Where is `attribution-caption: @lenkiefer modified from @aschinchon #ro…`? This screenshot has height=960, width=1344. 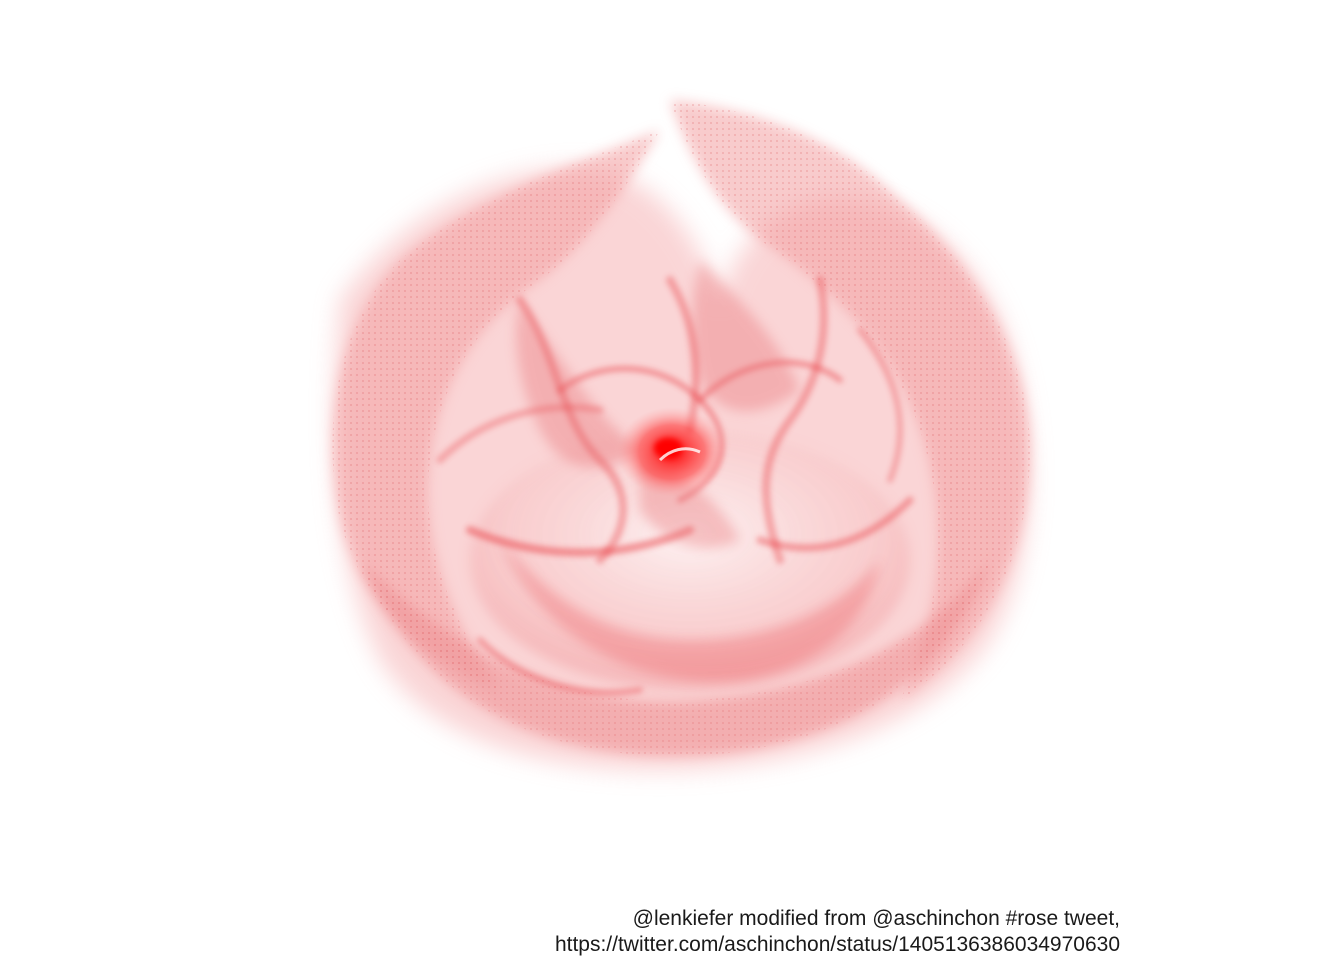 attribution-caption: @lenkiefer modified from @aschinchon #ro… is located at coordinates (837, 932).